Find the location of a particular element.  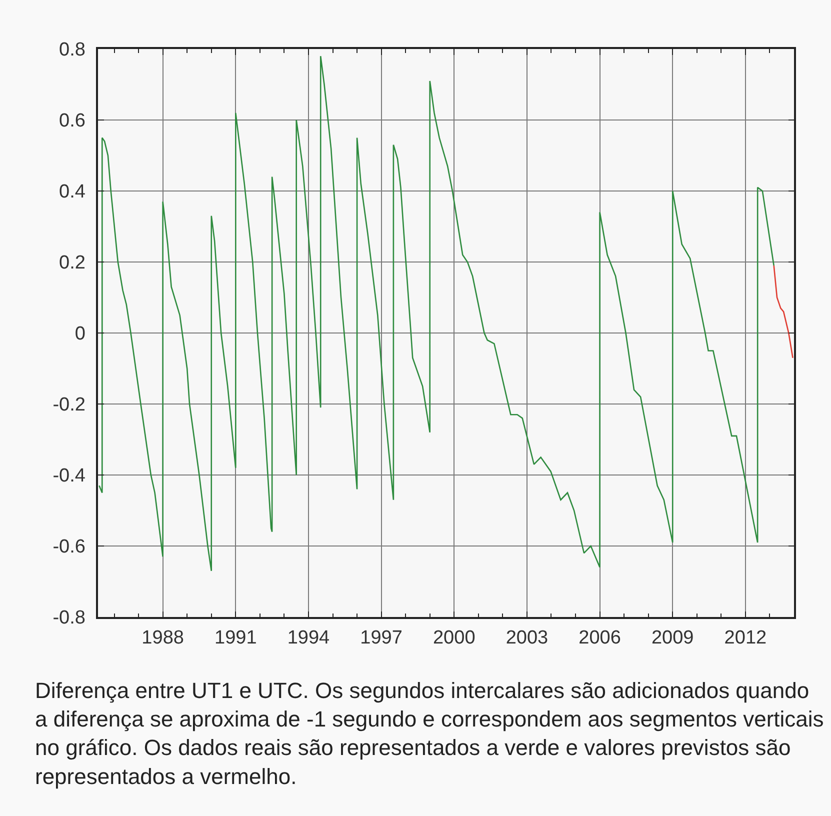

y-tick-label: 0.4 is located at coordinates (72, 192).